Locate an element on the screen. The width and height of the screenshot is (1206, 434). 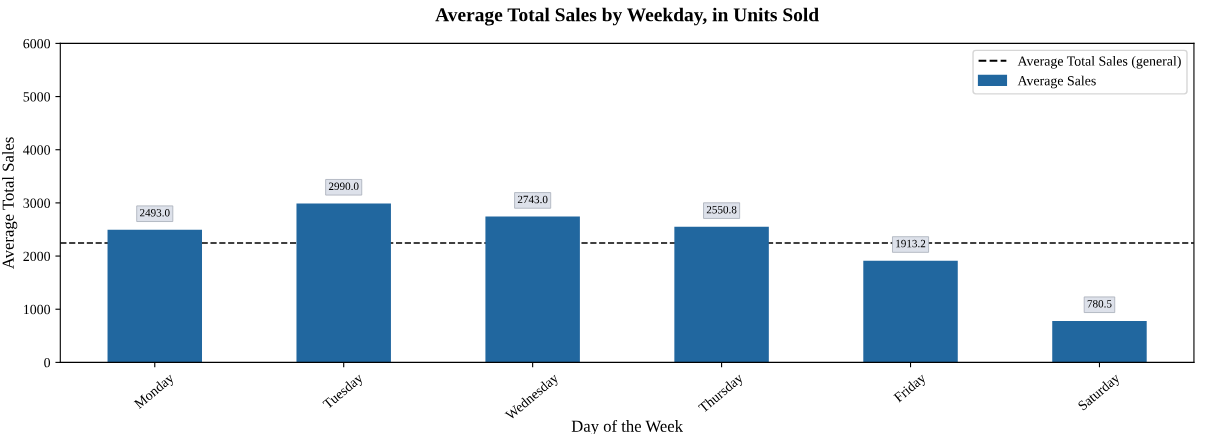
chart-title: Average Total Sales by Weekday, in Units Sold is located at coordinates (627, 16).